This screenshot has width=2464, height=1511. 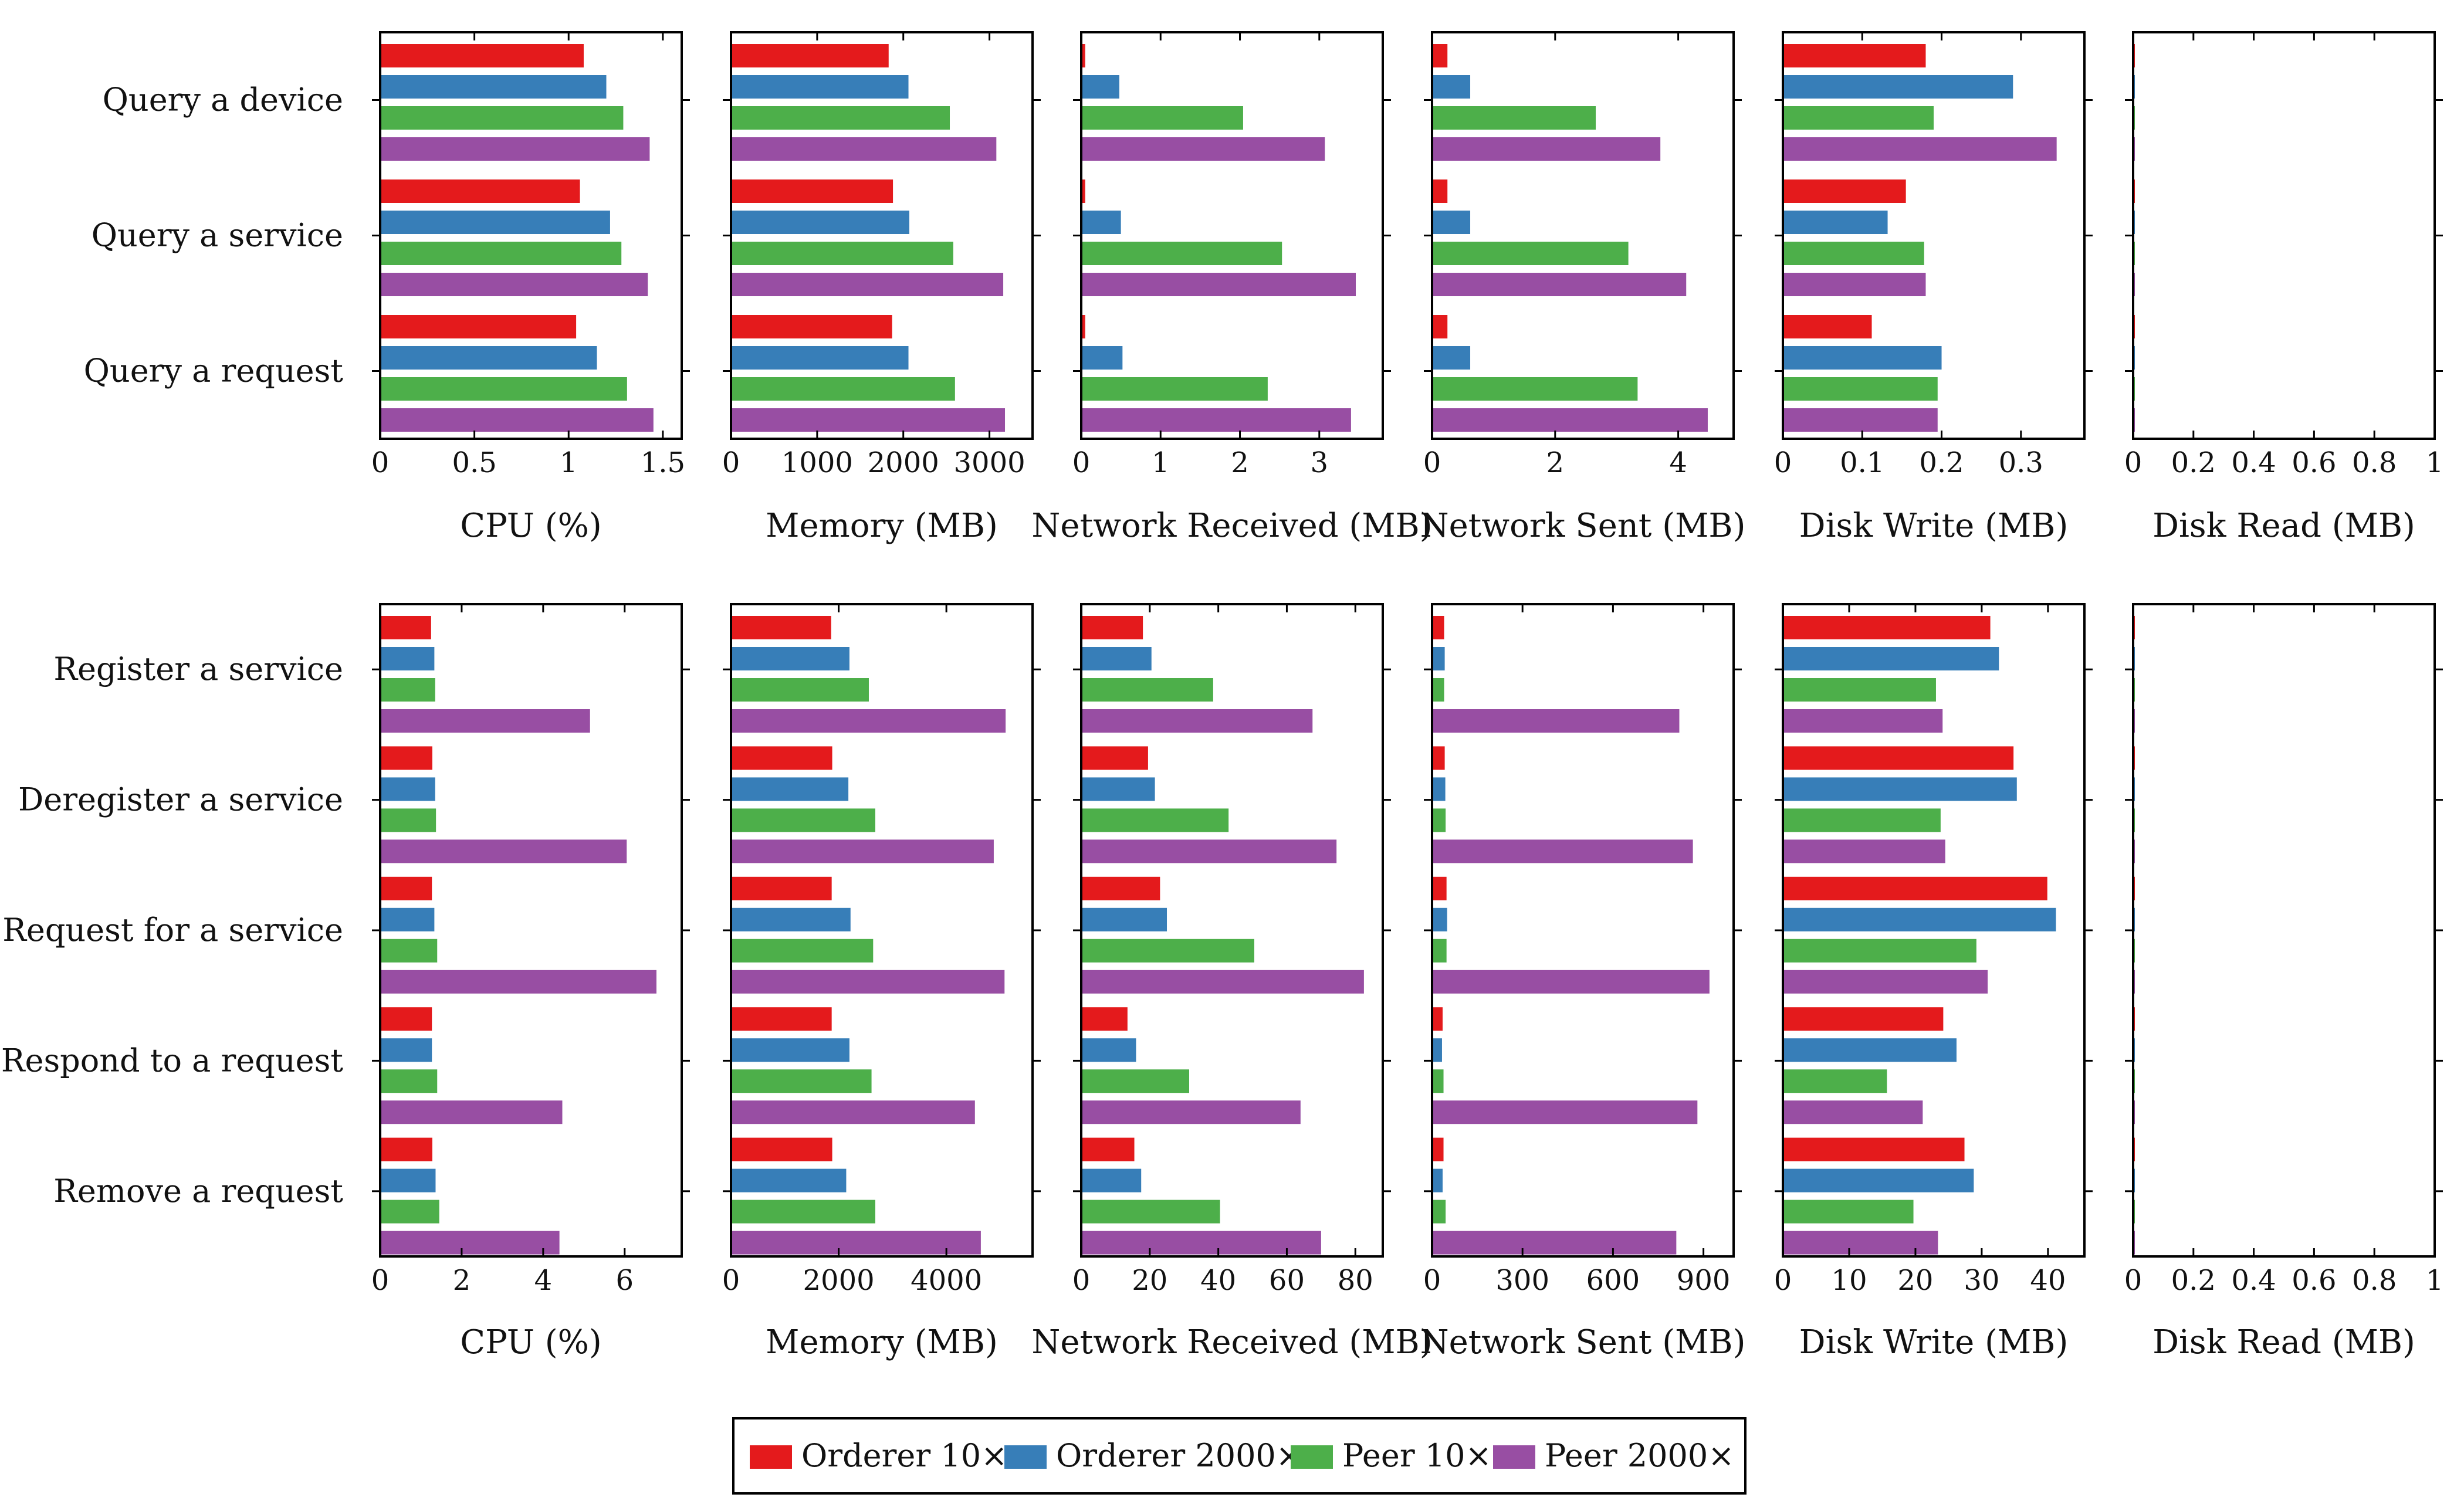 What do you see at coordinates (789, 1180) in the screenshot?
I see `chart2-memory-mb-bar-remove-a-request-orderer-2000x` at bounding box center [789, 1180].